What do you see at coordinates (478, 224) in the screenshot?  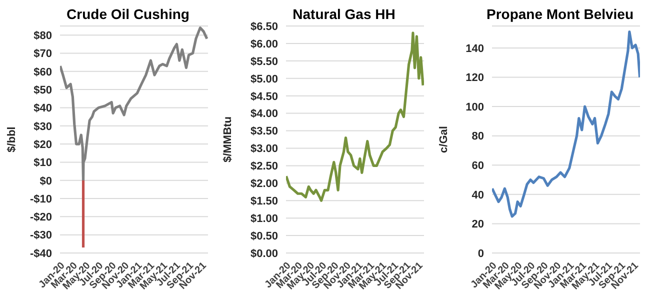 I see `y-tick-label: 20` at bounding box center [478, 224].